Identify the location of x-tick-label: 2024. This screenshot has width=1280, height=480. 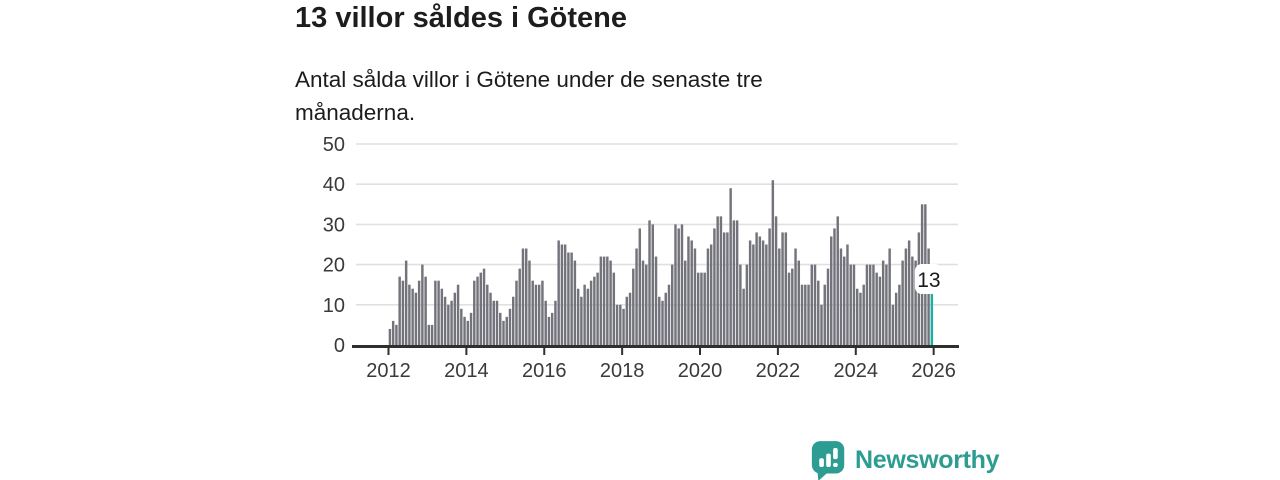
(856, 371).